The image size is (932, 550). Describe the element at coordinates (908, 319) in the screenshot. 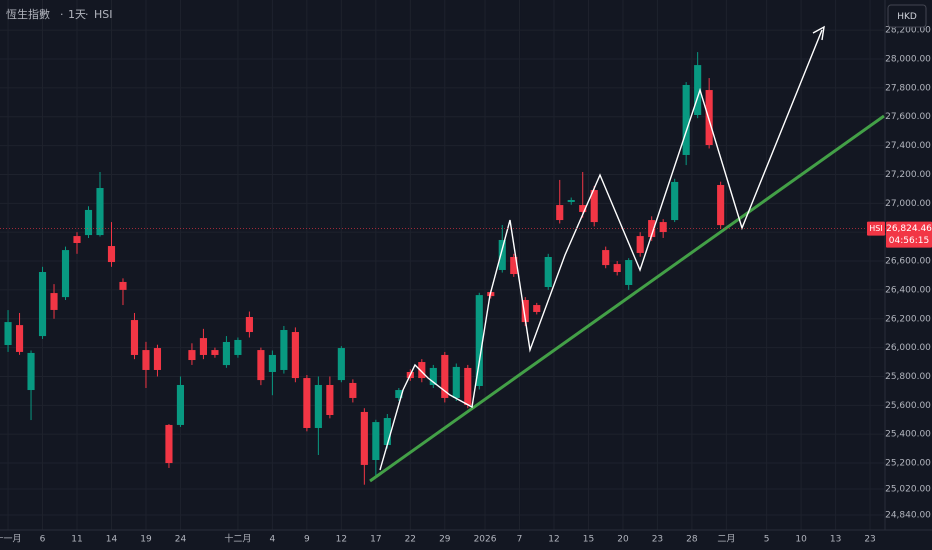

I see `y-tick-label: 26,200.00` at that location.